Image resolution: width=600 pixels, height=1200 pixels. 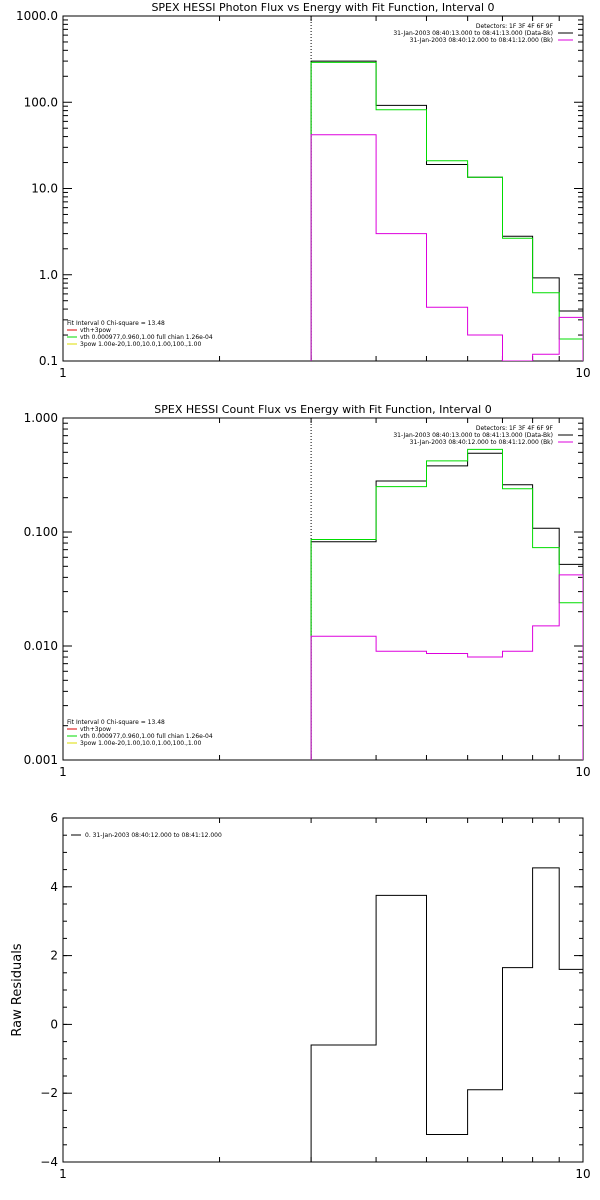 What do you see at coordinates (48, 275) in the screenshot?
I see `y-tick-label: 1.0` at bounding box center [48, 275].